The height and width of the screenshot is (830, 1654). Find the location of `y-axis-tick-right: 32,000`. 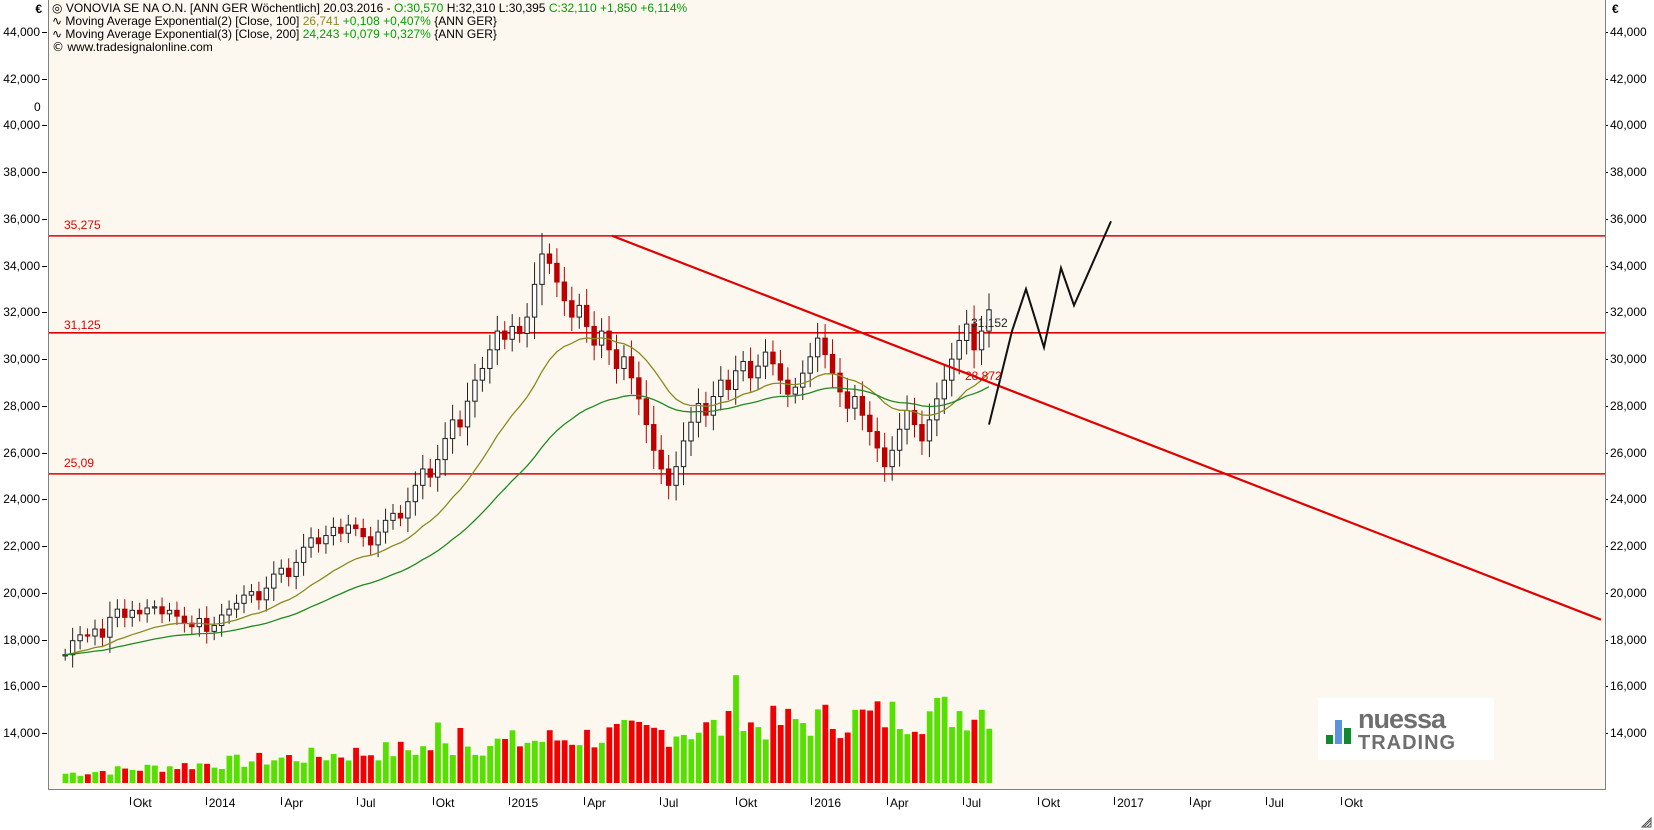

y-axis-tick-right: 32,000 is located at coordinates (1625, 312).